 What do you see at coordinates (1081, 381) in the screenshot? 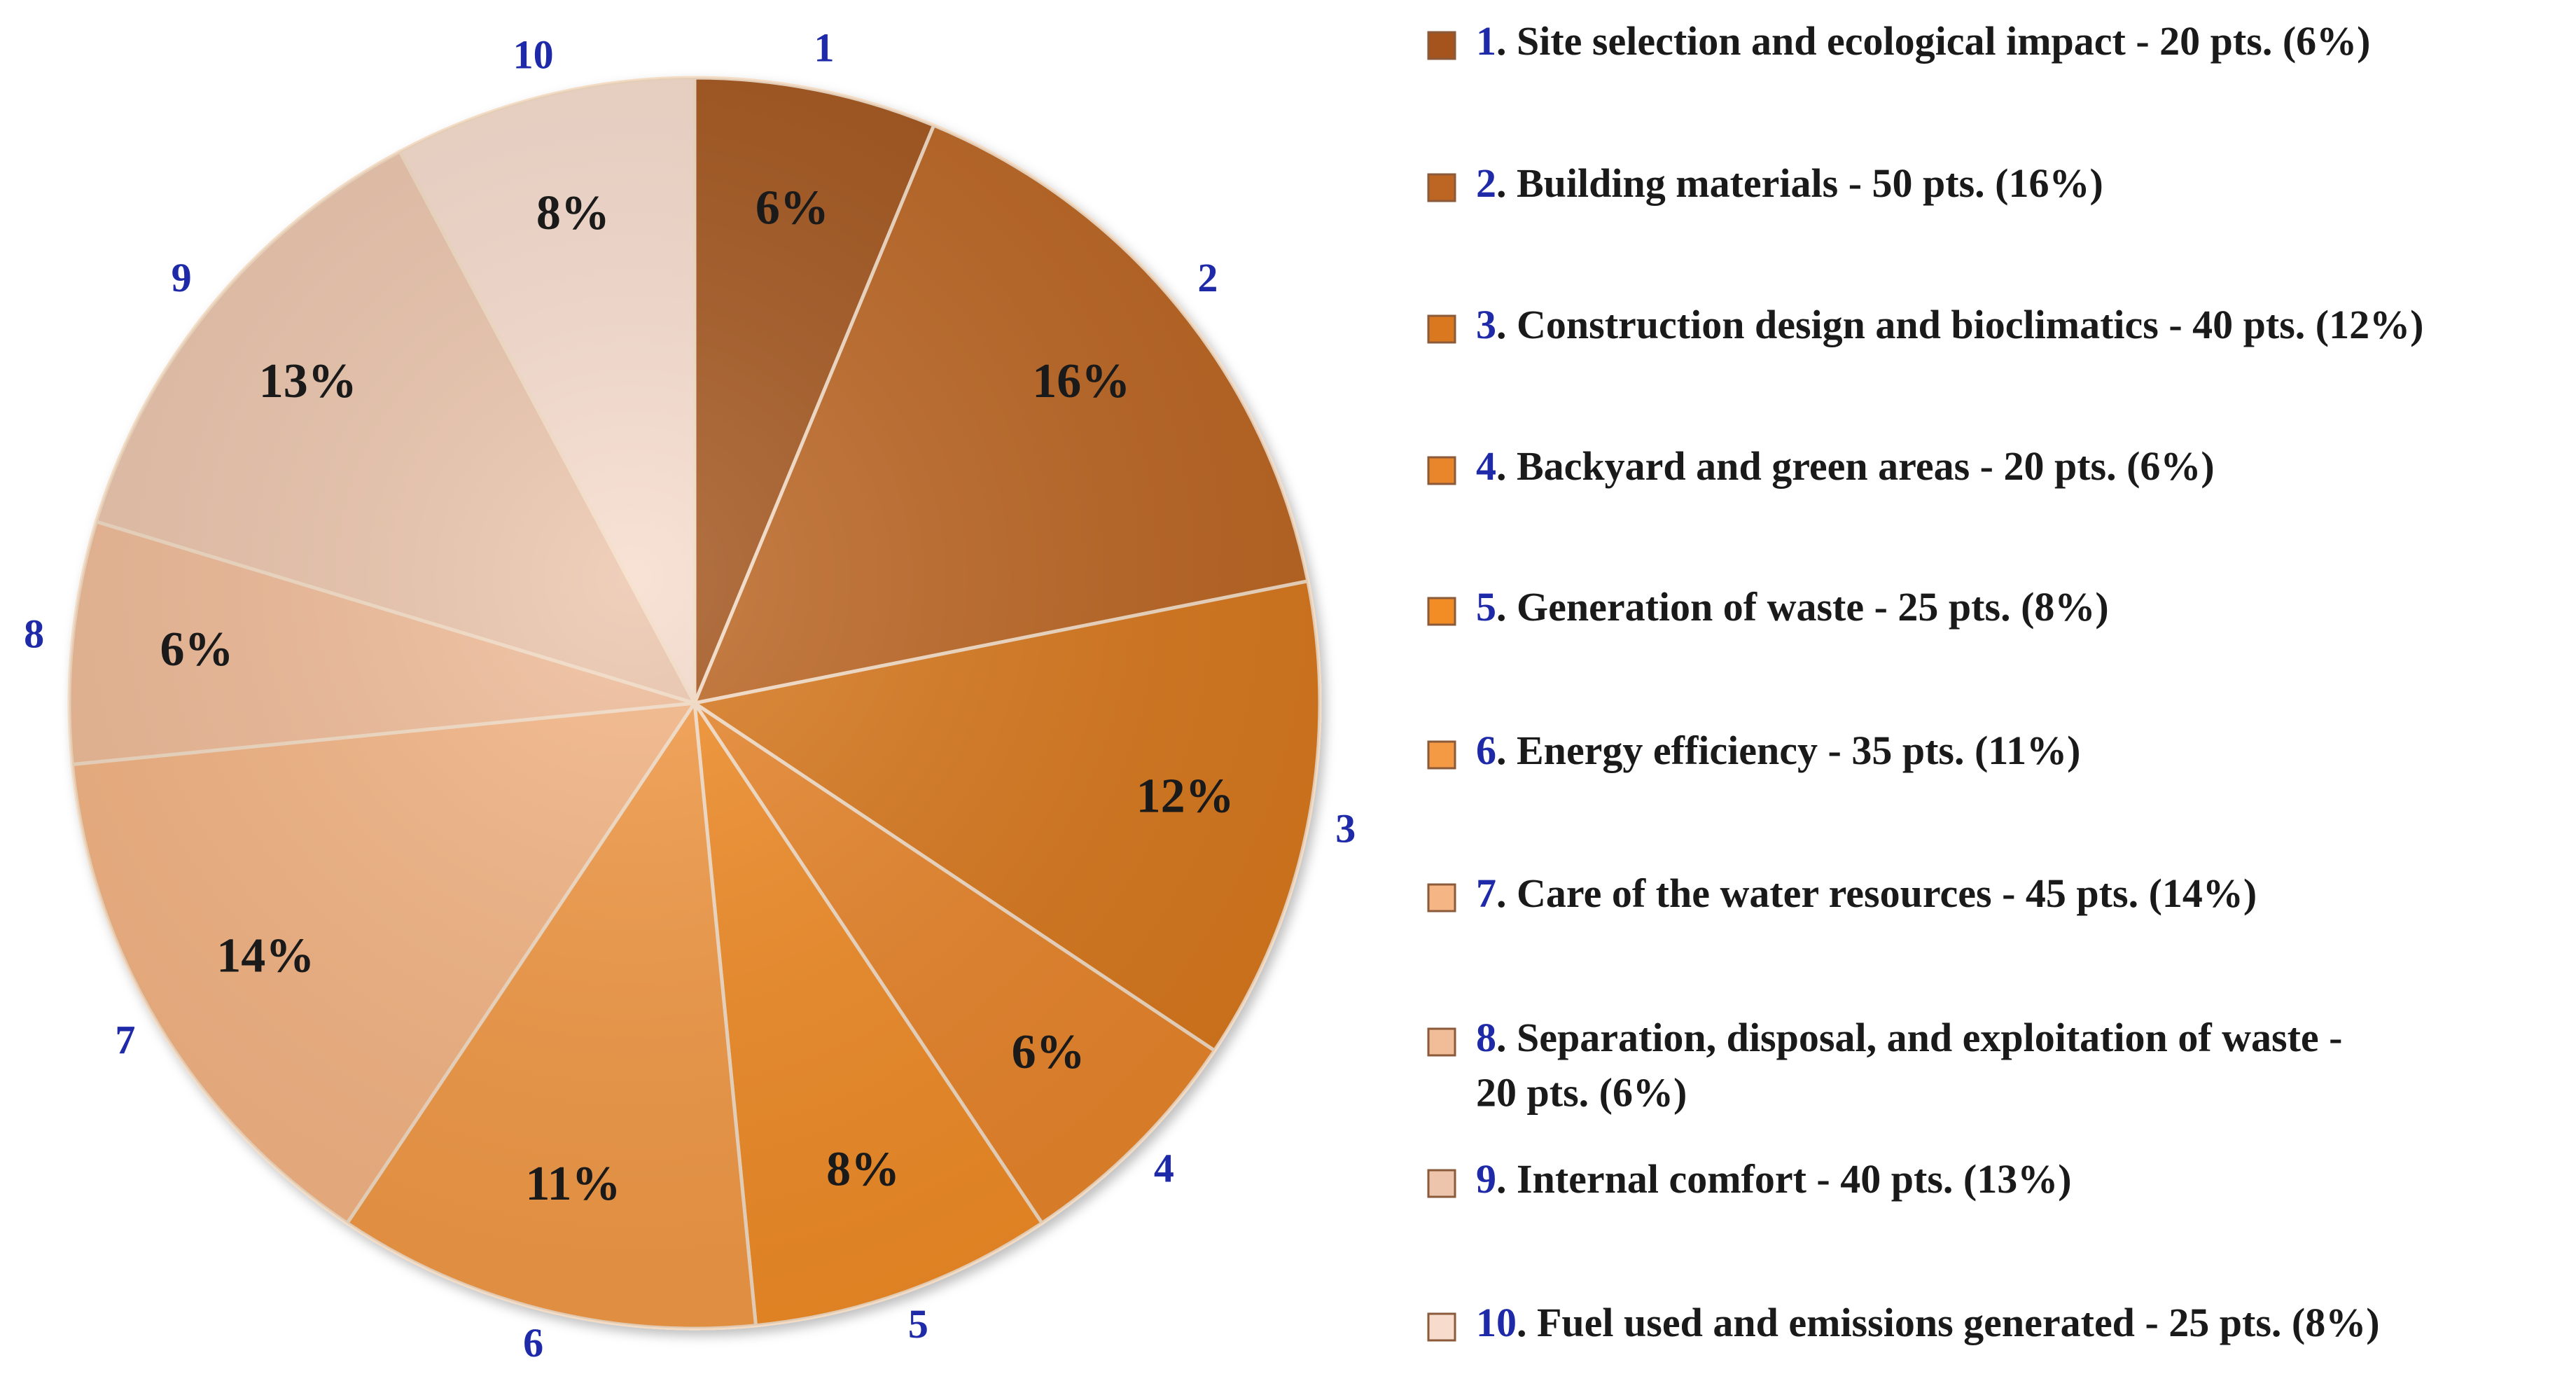
I see `slice-percent-label-2: 16%` at bounding box center [1081, 381].